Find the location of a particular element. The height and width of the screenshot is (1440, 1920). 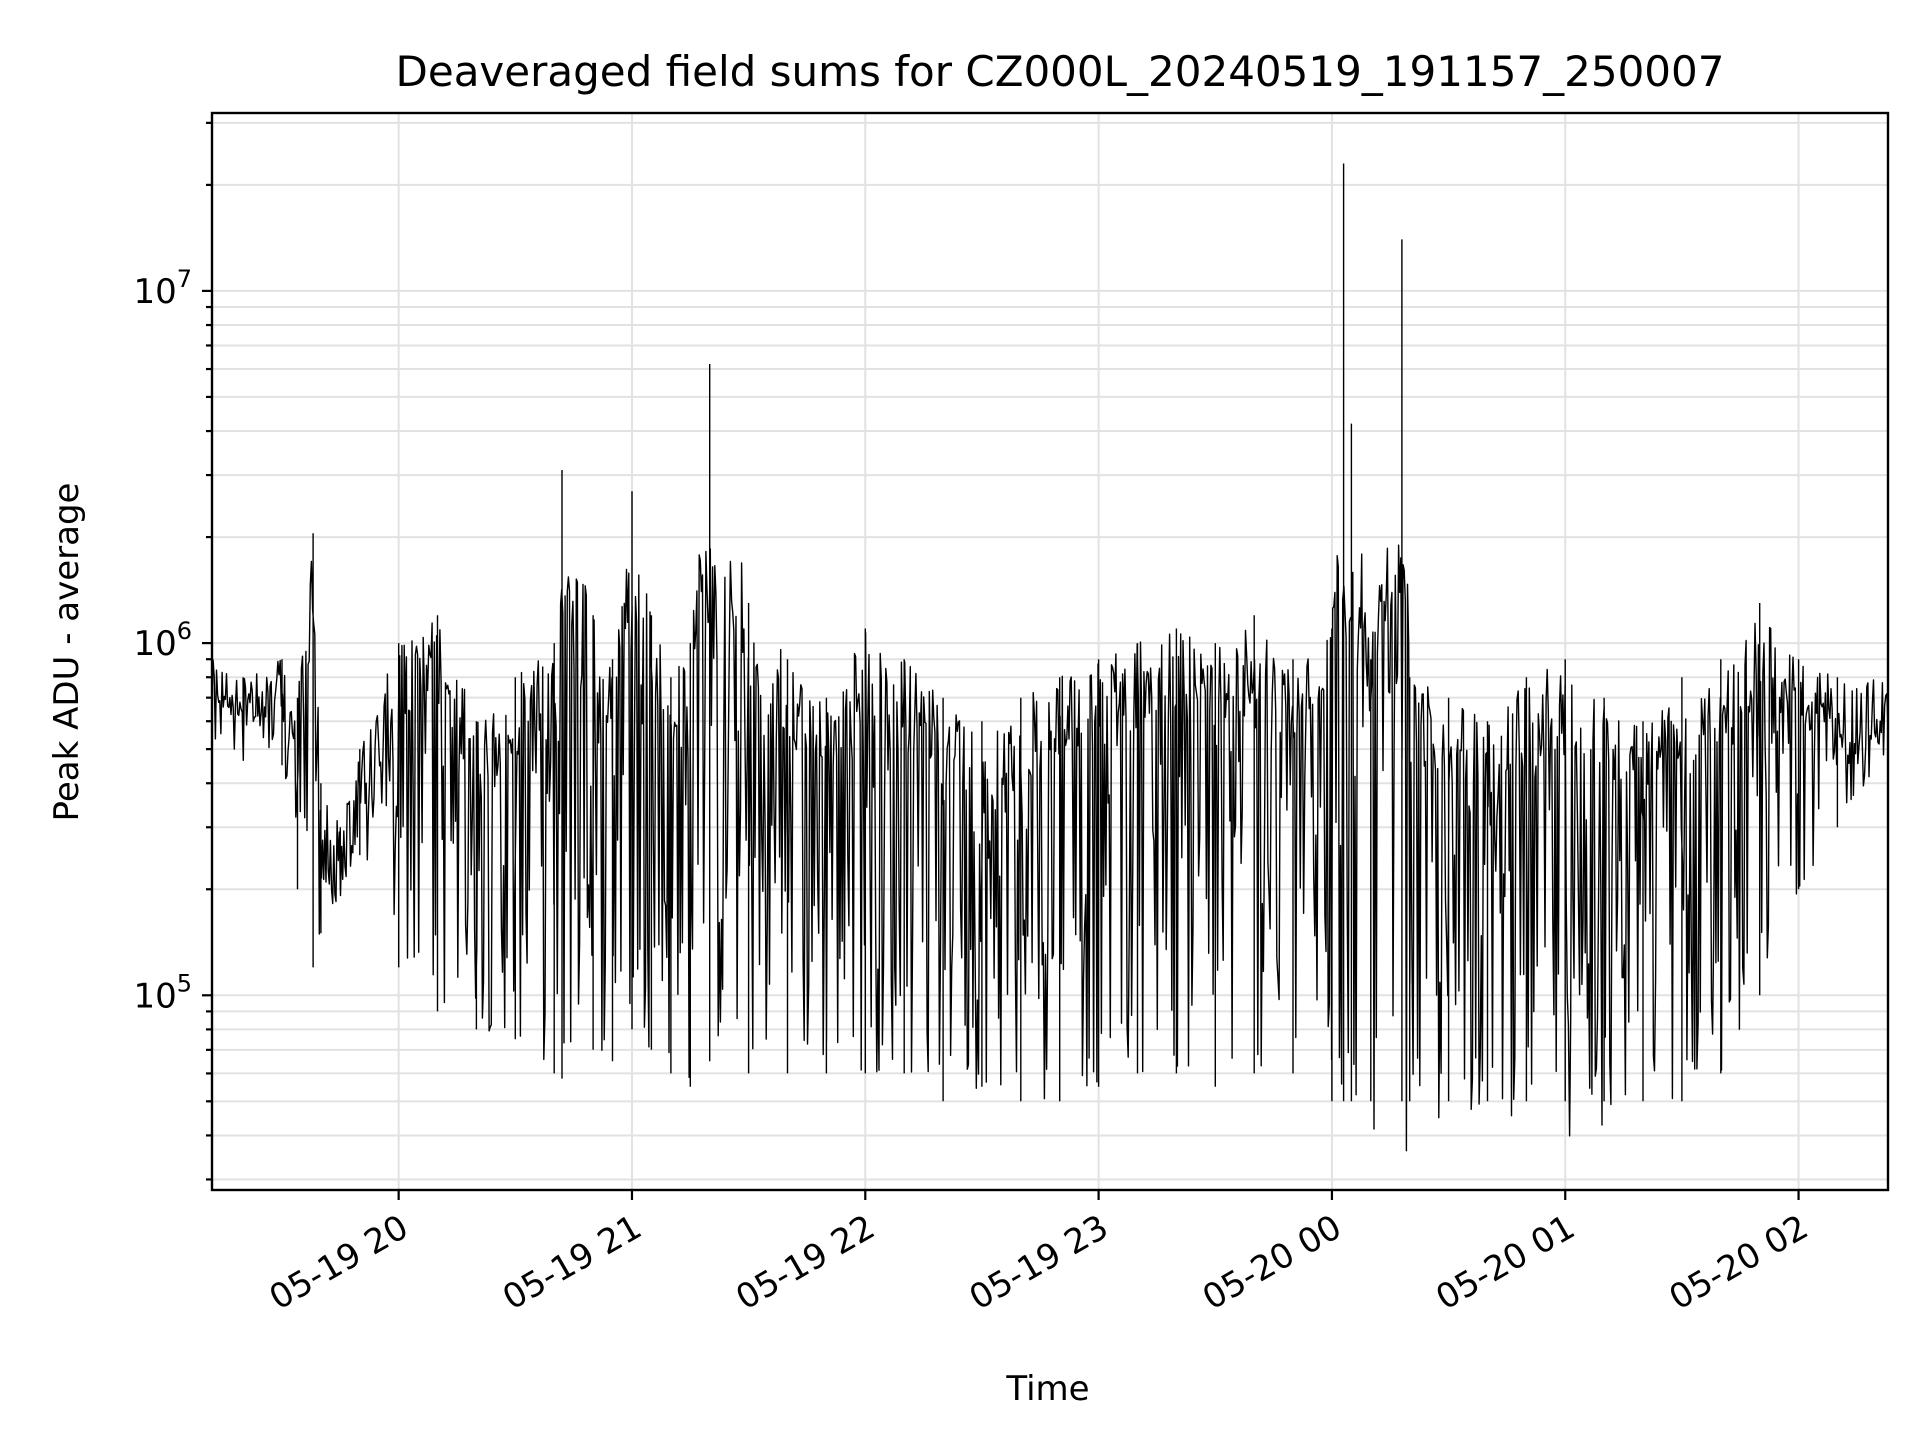

x-tick-label: 05-19 22 is located at coordinates (805, 1262).